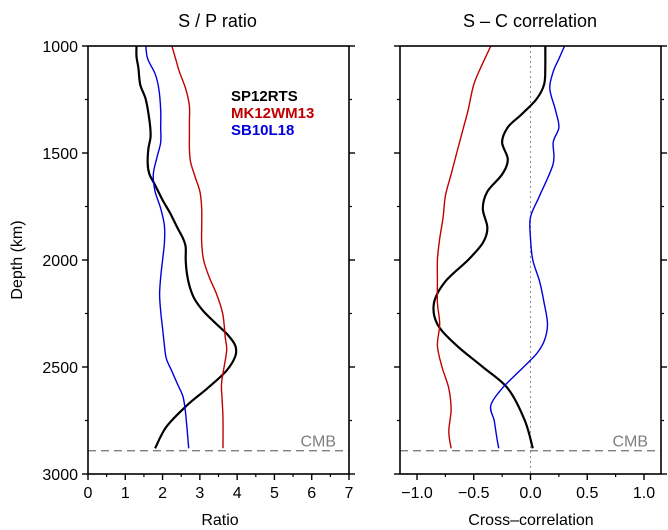 The width and height of the screenshot is (668, 530). Describe the element at coordinates (88, 493) in the screenshot. I see `x-tick-label: 0` at that location.